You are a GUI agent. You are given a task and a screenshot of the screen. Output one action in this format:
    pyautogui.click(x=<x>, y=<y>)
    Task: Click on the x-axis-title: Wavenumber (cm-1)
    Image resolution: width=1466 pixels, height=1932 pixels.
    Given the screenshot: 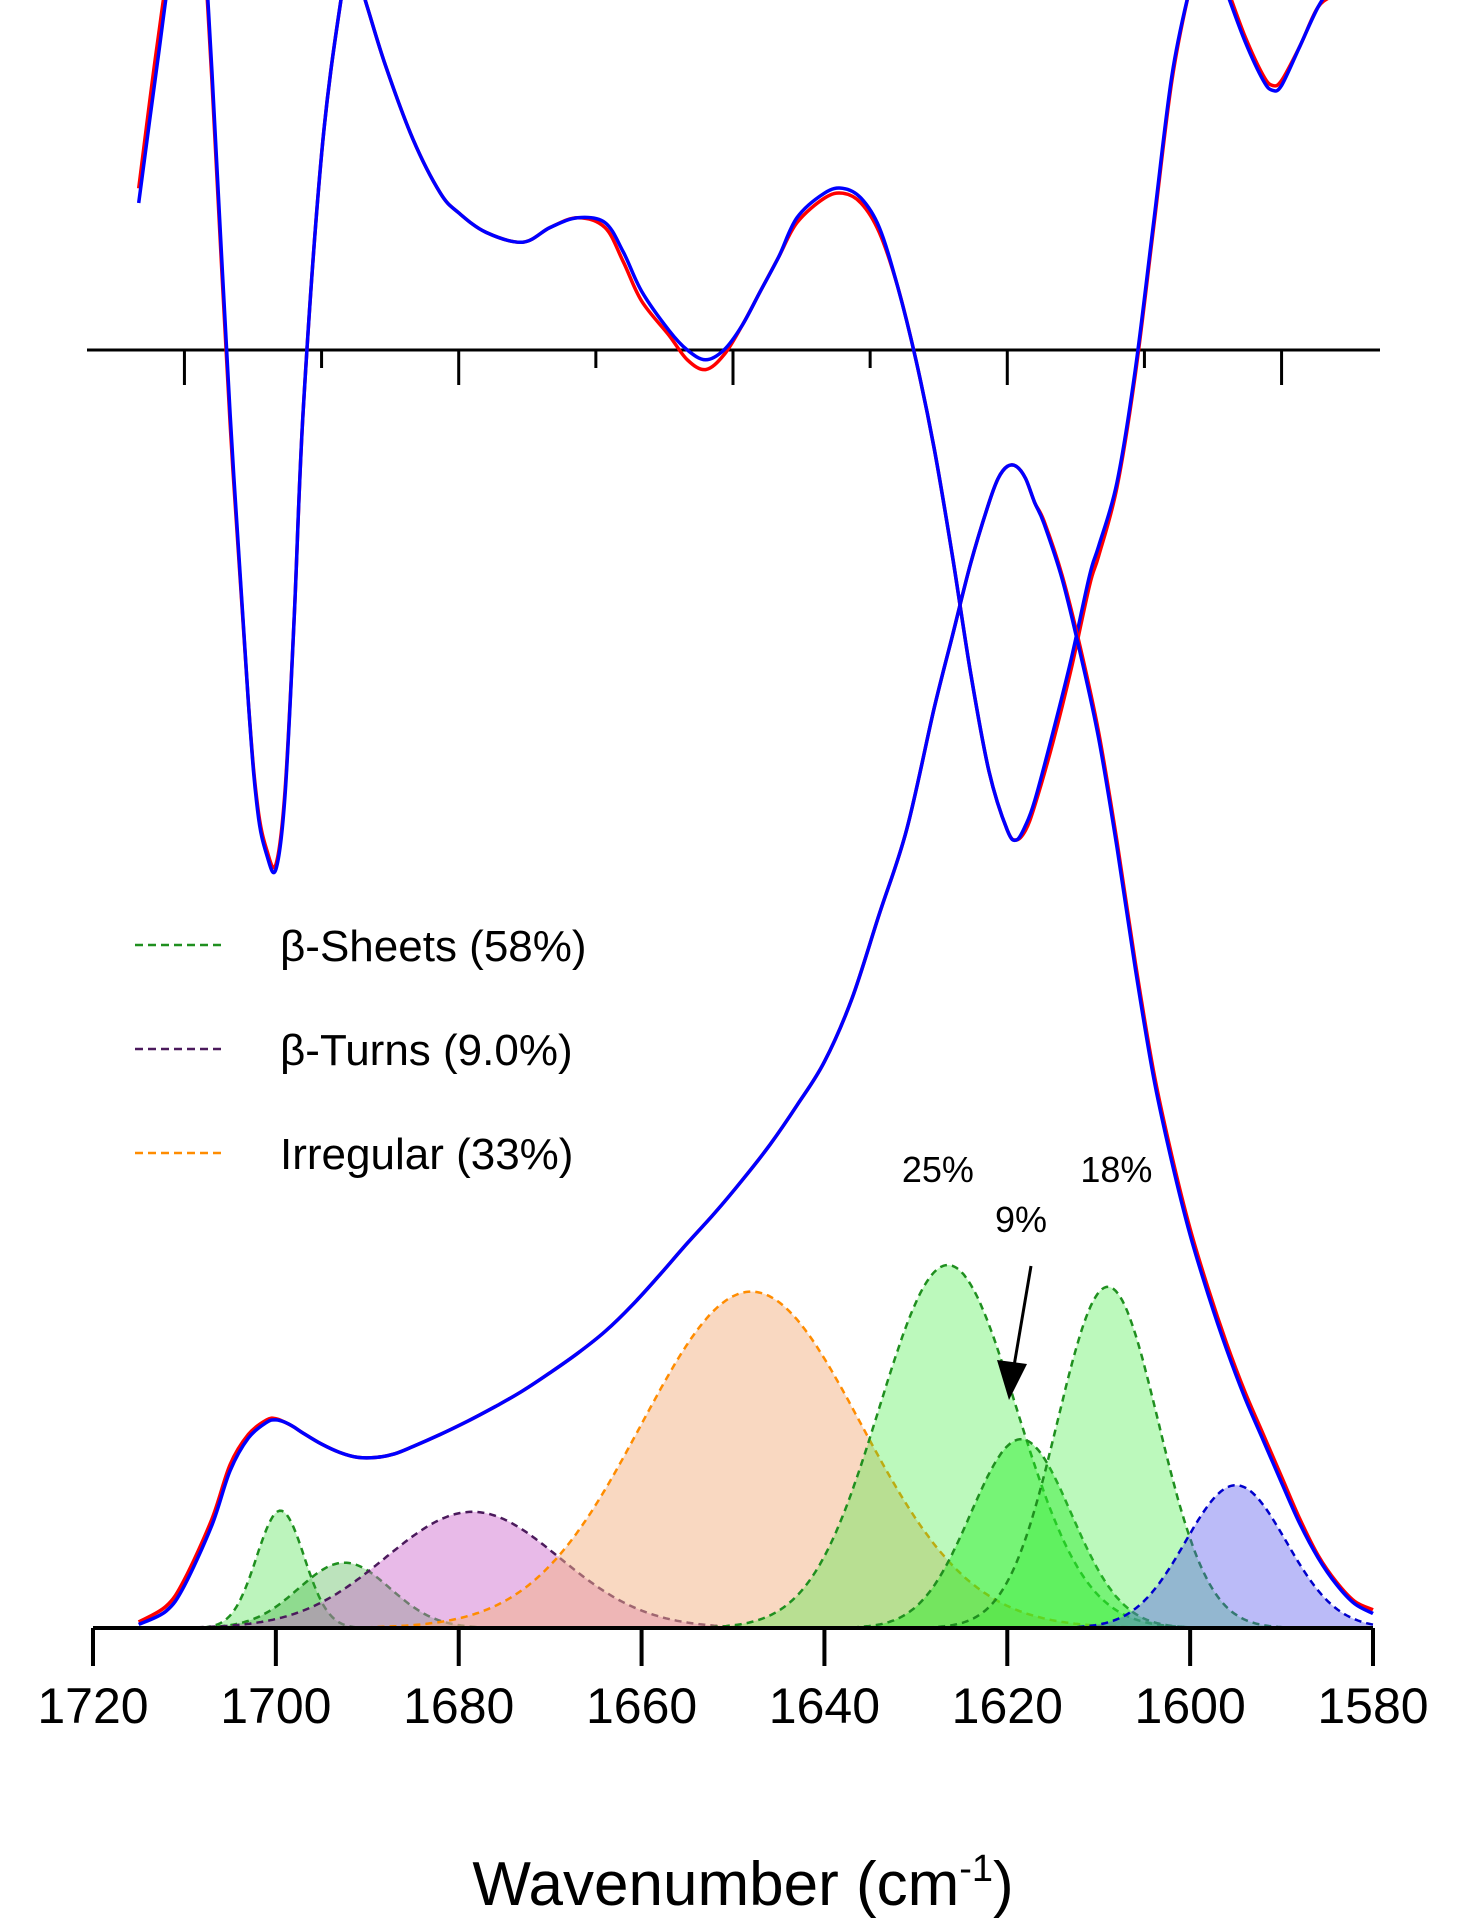 What is the action you would take?
    pyautogui.click(x=742, y=1883)
    